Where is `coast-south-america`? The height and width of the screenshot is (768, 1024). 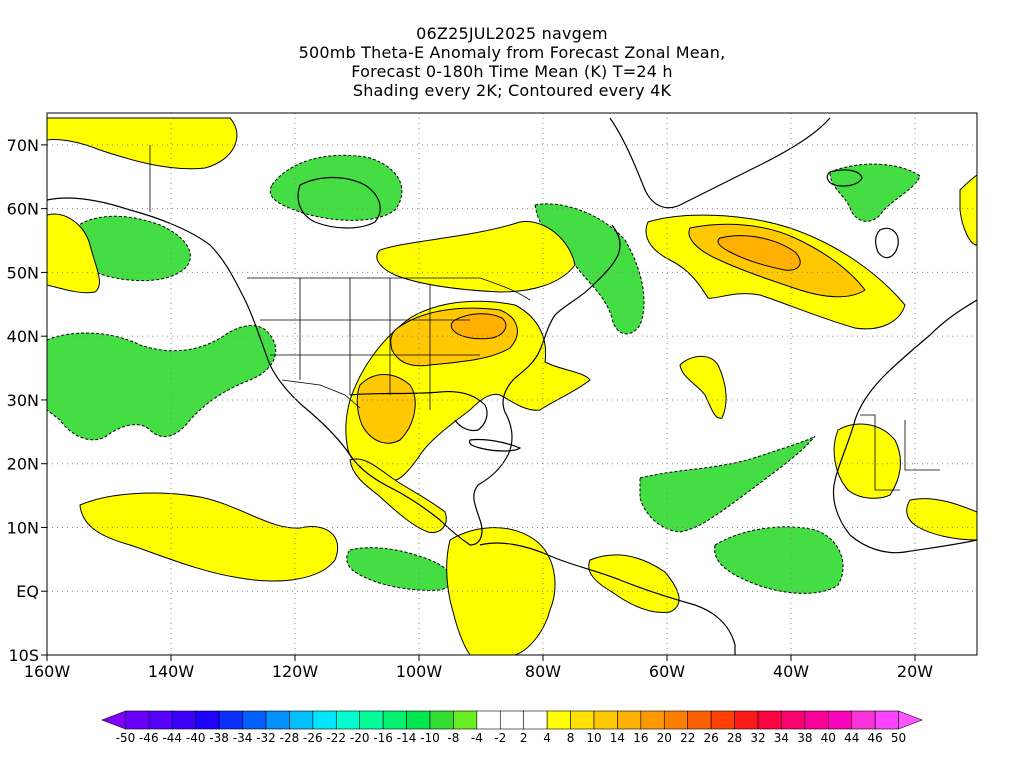 coast-south-america is located at coordinates (607, 598).